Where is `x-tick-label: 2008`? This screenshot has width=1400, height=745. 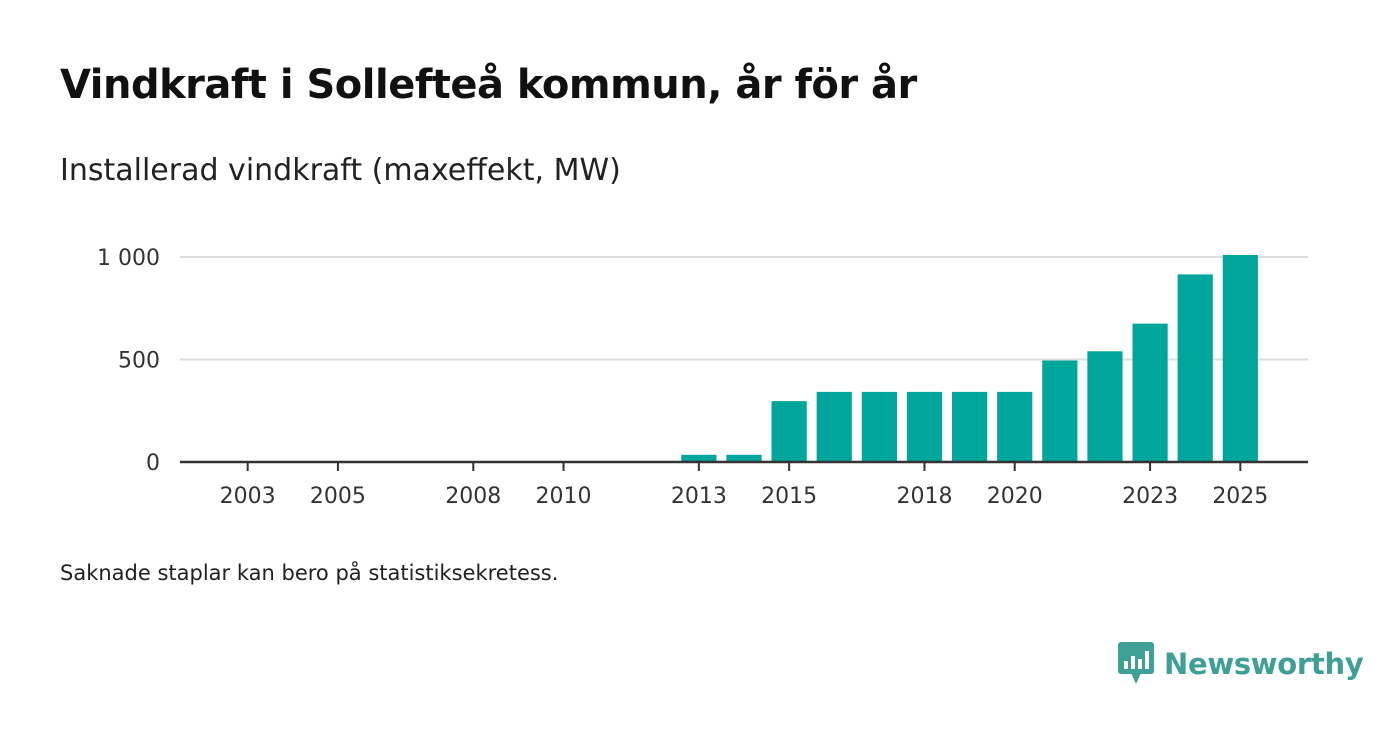 x-tick-label: 2008 is located at coordinates (473, 496).